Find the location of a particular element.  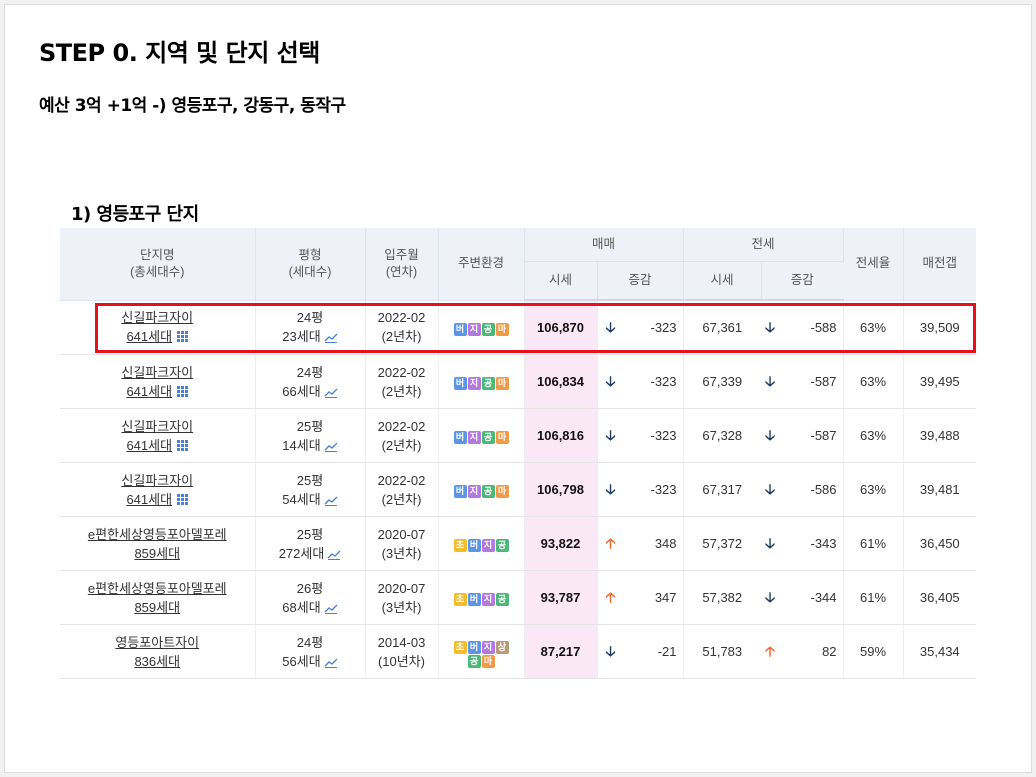

sale-price: 106,798 is located at coordinates (561, 489).